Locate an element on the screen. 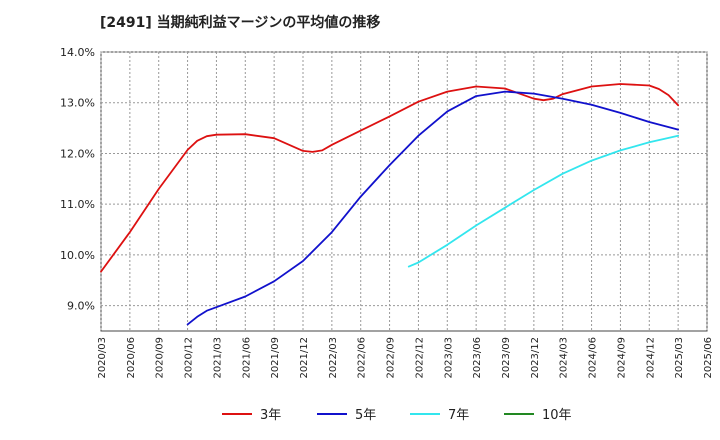  y-tick-label: 11.0% is located at coordinates (77, 204).